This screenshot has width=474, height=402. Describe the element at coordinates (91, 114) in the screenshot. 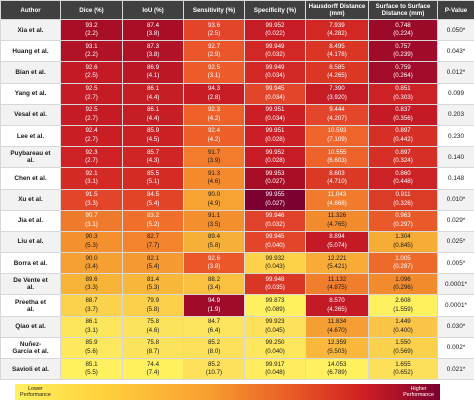

I see `dice-cell: 92.5 (2.7)` at that location.